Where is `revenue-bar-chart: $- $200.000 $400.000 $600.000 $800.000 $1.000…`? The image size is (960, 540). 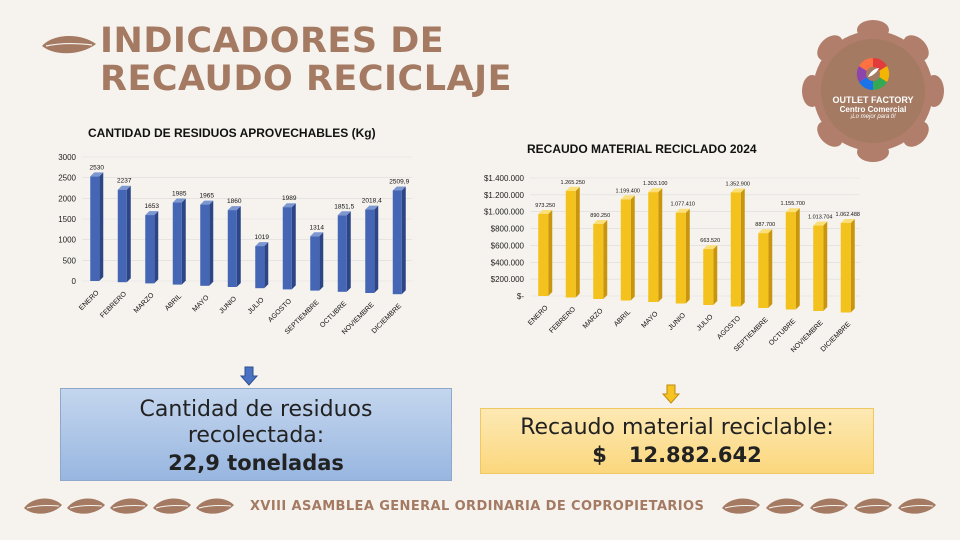 revenue-bar-chart: $- $200.000 $400.000 $600.000 $800.000 $1.000… is located at coordinates (672, 264).